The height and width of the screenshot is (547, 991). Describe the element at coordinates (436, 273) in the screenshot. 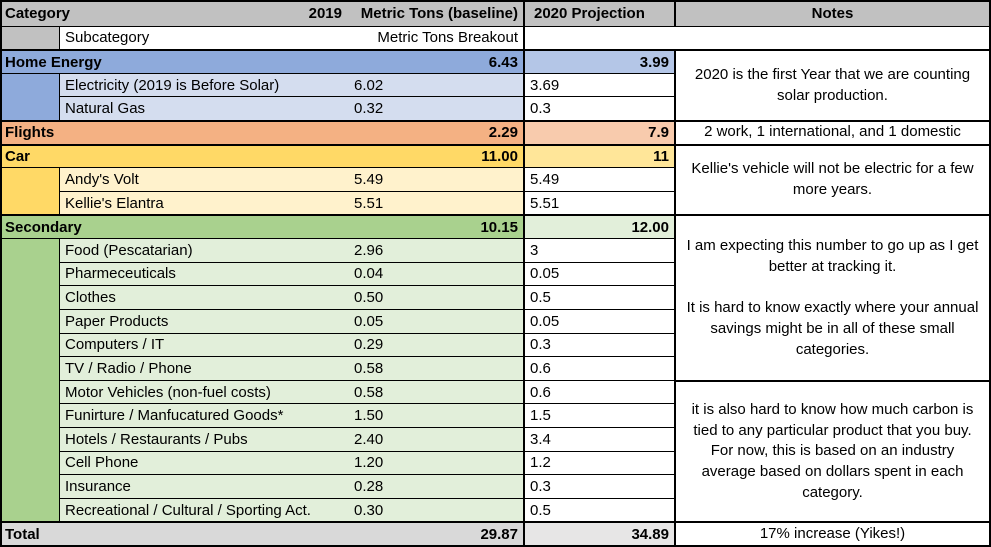

I see `pharmeceuticals-baseline-cell: 0.04` at that location.